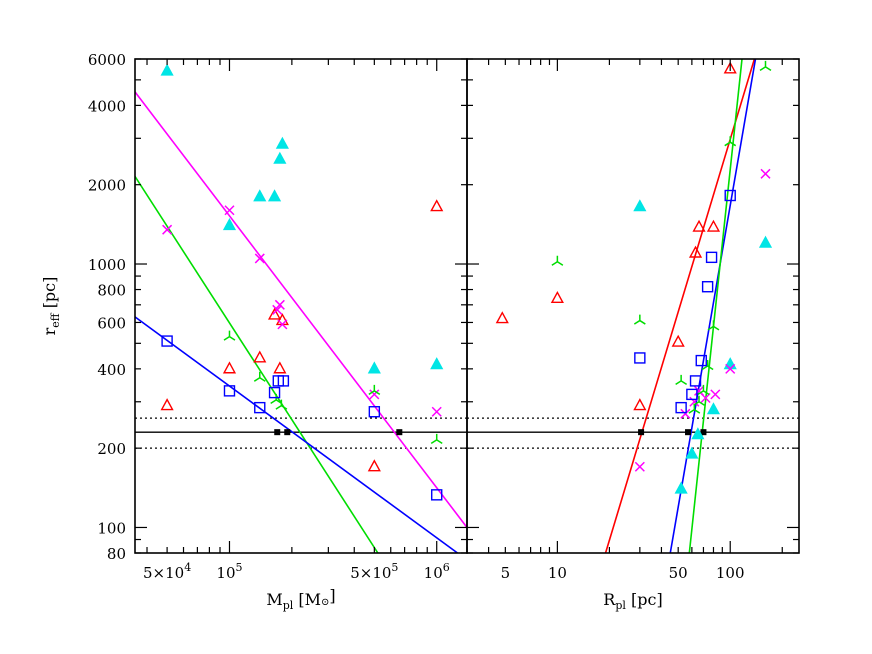 The width and height of the screenshot is (872, 654). I want to click on left-y-tick-label: 800, so click(111, 291).